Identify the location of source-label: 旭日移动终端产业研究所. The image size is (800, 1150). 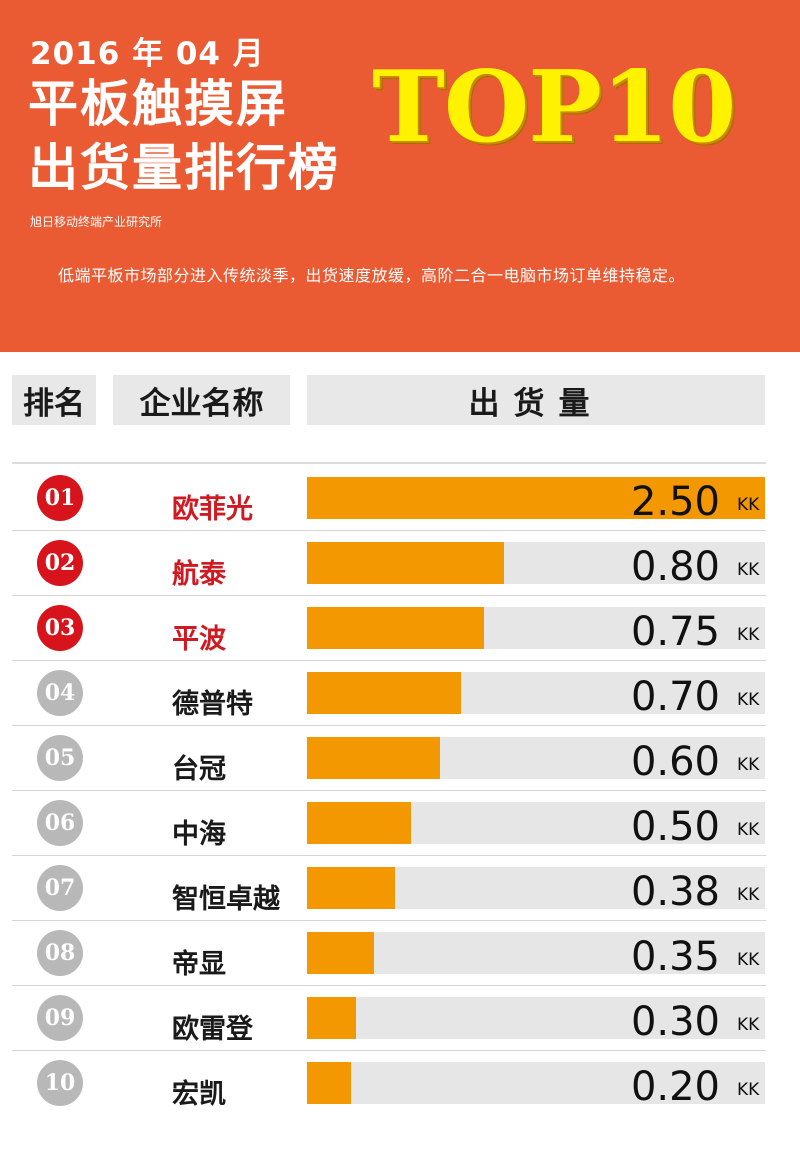
(96, 222).